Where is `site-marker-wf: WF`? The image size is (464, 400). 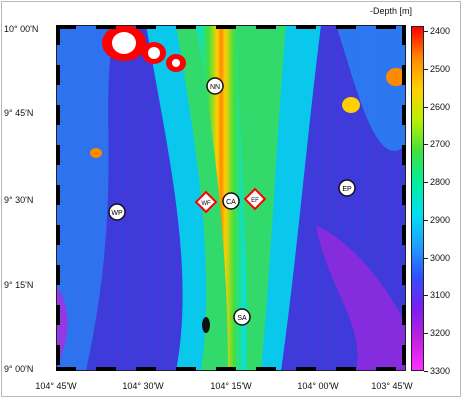
site-marker-wf: WF is located at coordinates (206, 202).